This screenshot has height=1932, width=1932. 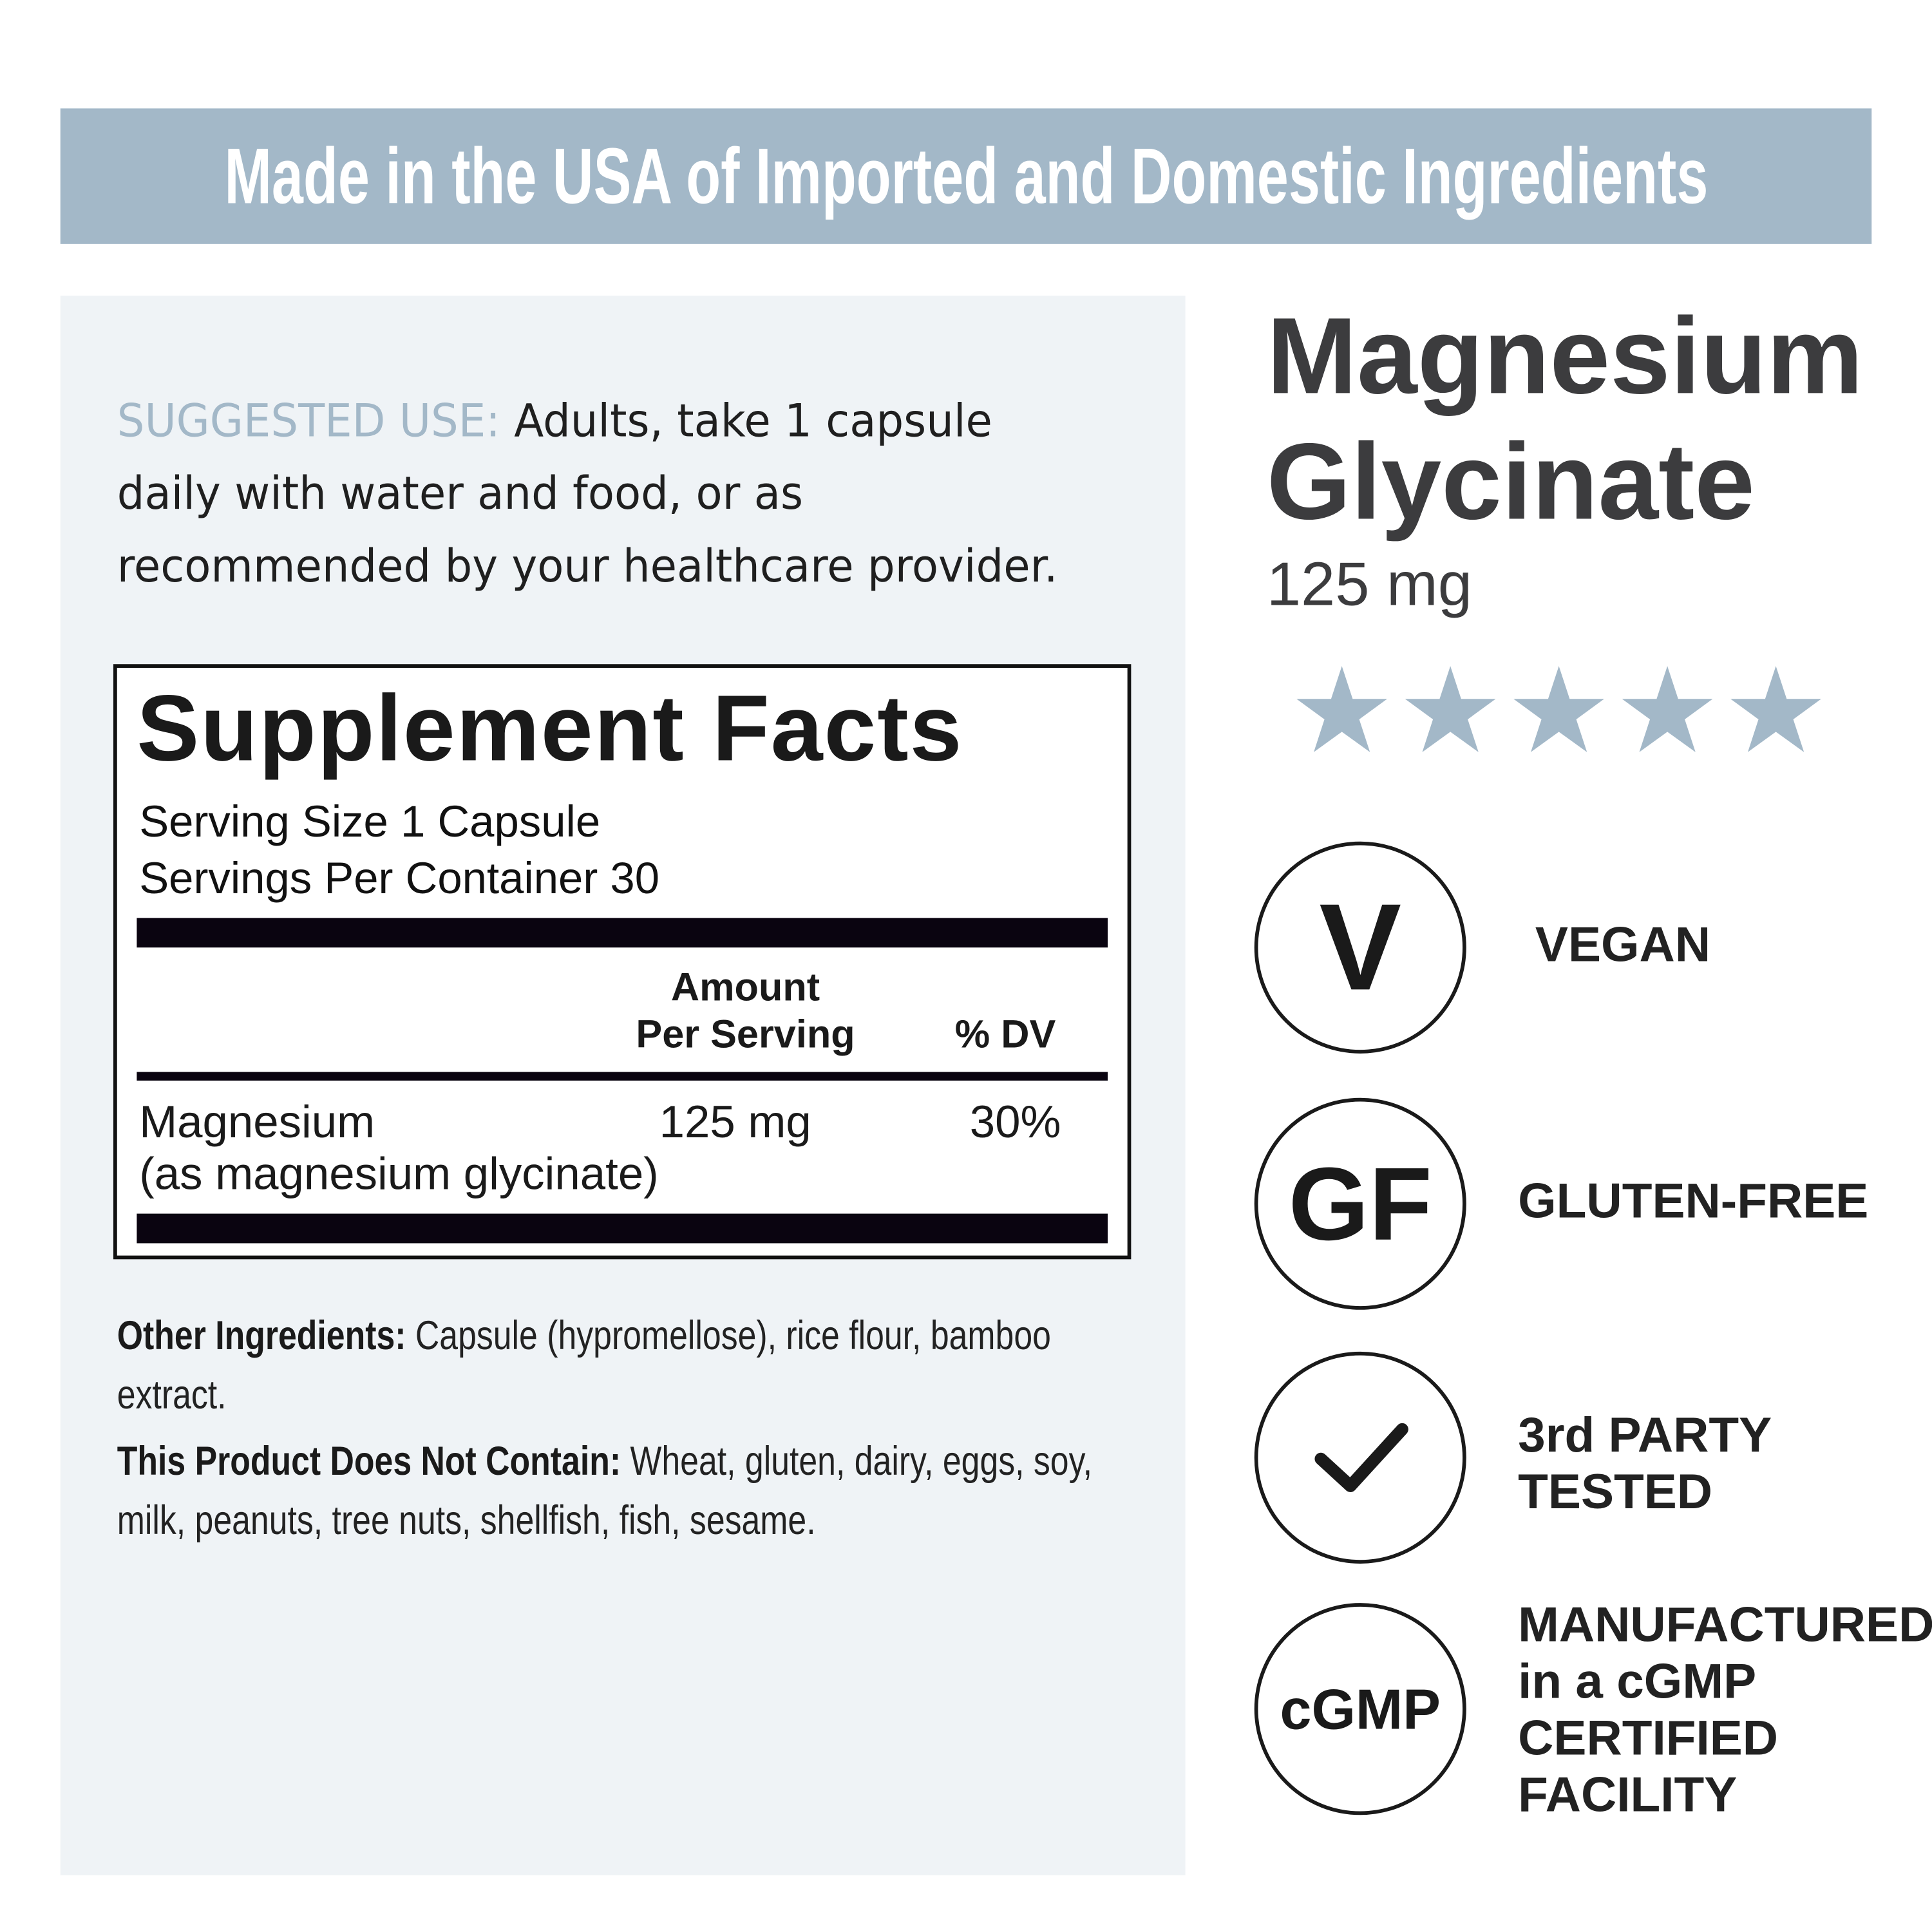 I want to click on product-dose: 125 mg, so click(x=1369, y=584).